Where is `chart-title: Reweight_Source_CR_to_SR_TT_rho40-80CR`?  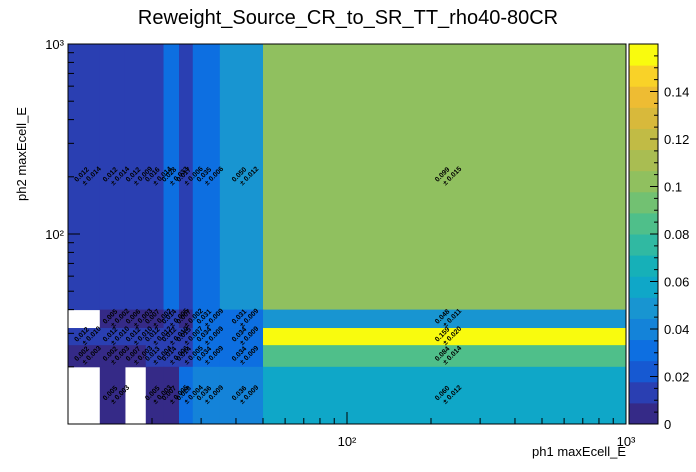 chart-title: Reweight_Source_CR_to_SR_TT_rho40-80CR is located at coordinates (348, 18).